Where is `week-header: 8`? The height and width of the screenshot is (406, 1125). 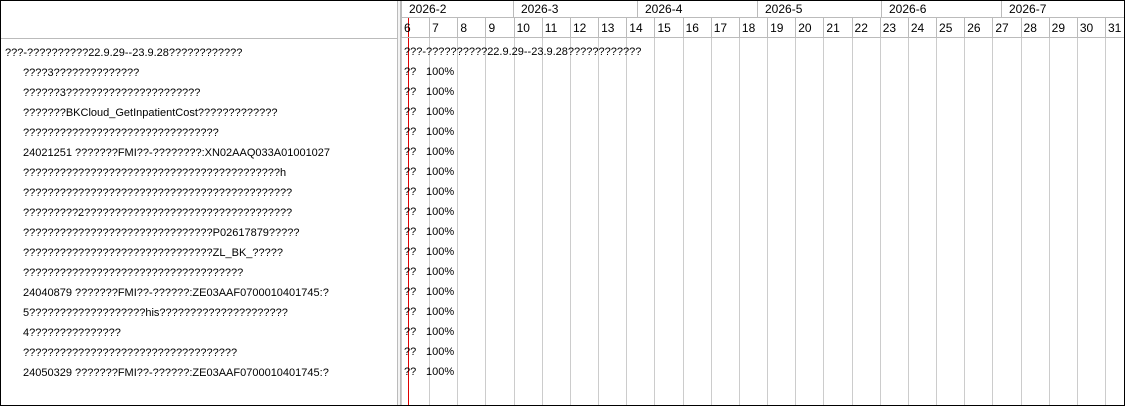 week-header: 8 is located at coordinates (471, 28).